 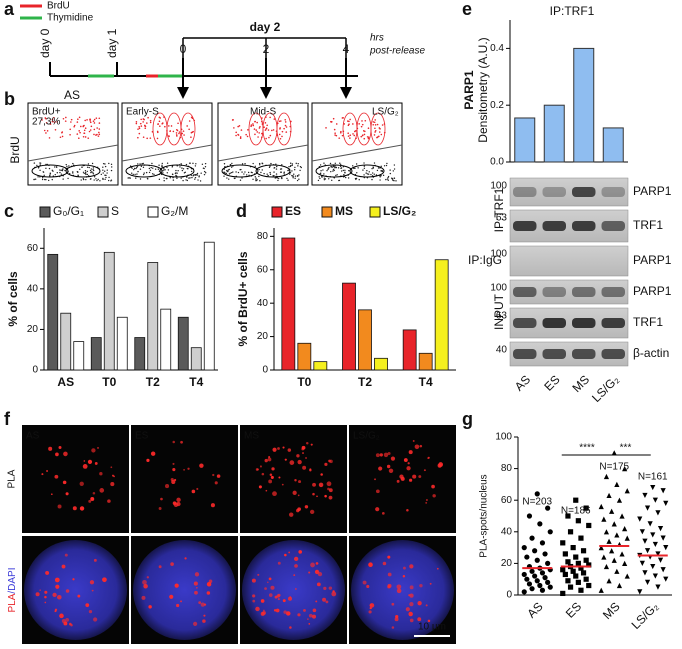 I want to click on condition-label: LS/G₂, so click(x=366, y=436).